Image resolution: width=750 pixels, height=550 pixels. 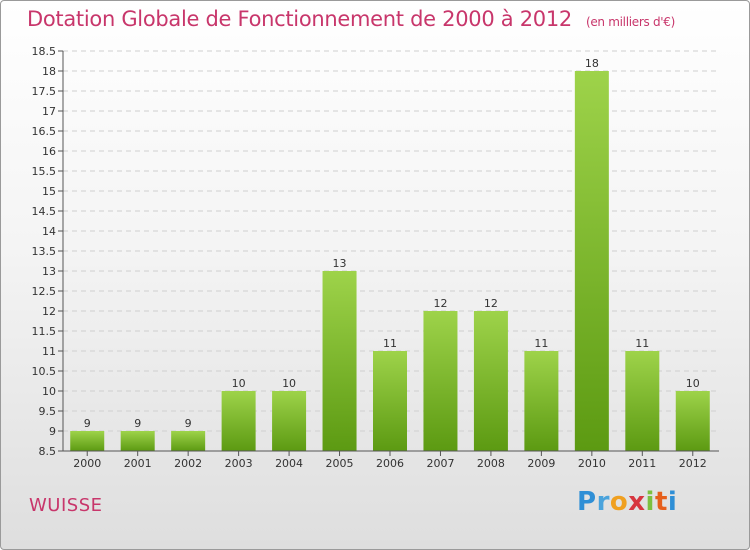 What do you see at coordinates (661, 502) in the screenshot?
I see `logo-letter: t` at bounding box center [661, 502].